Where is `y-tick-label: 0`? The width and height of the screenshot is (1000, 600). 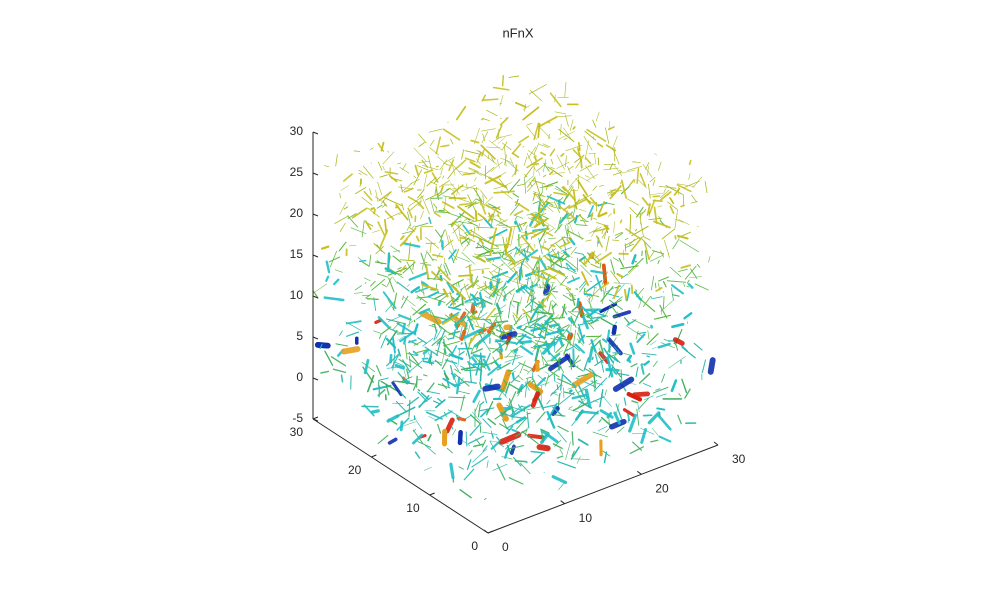 y-tick-label: 0 is located at coordinates (474, 546).